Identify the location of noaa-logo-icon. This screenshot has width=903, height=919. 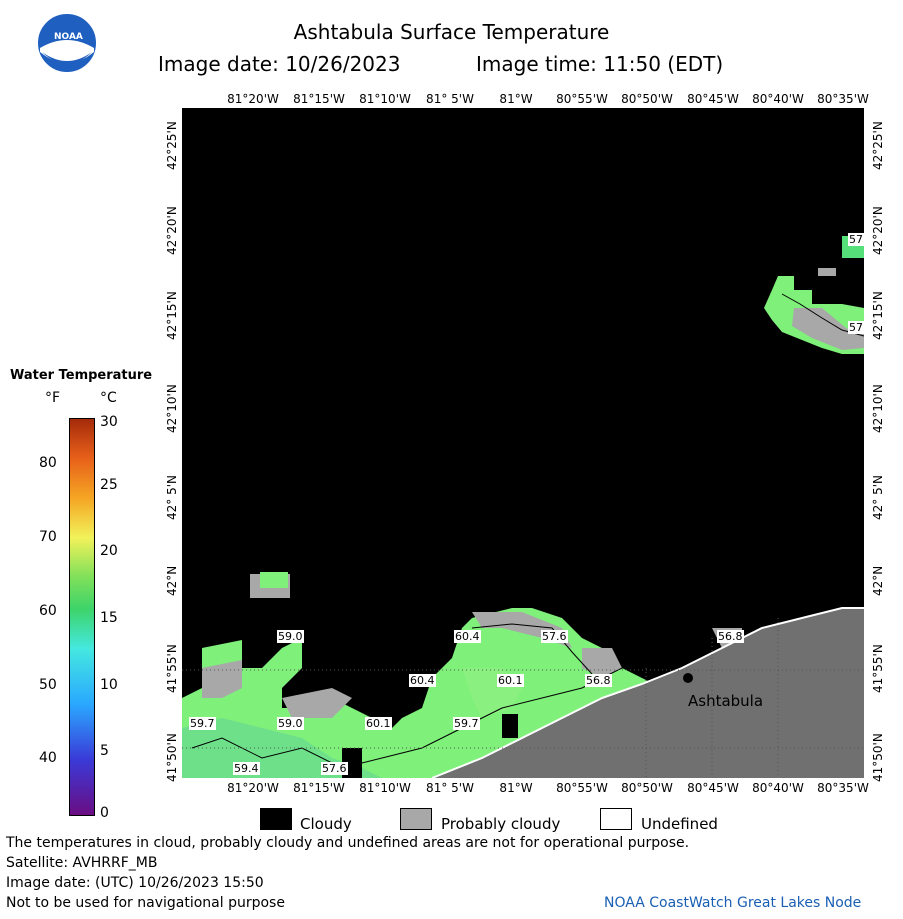
(67, 43).